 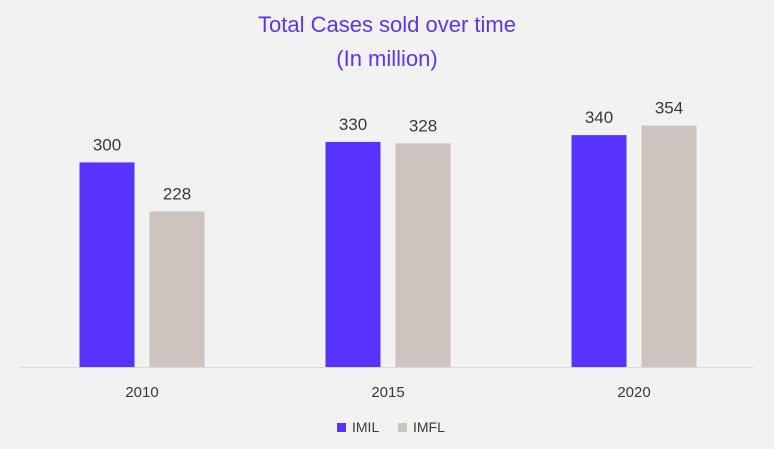 I want to click on x-tick-label-2020: 2020, so click(x=633, y=392).